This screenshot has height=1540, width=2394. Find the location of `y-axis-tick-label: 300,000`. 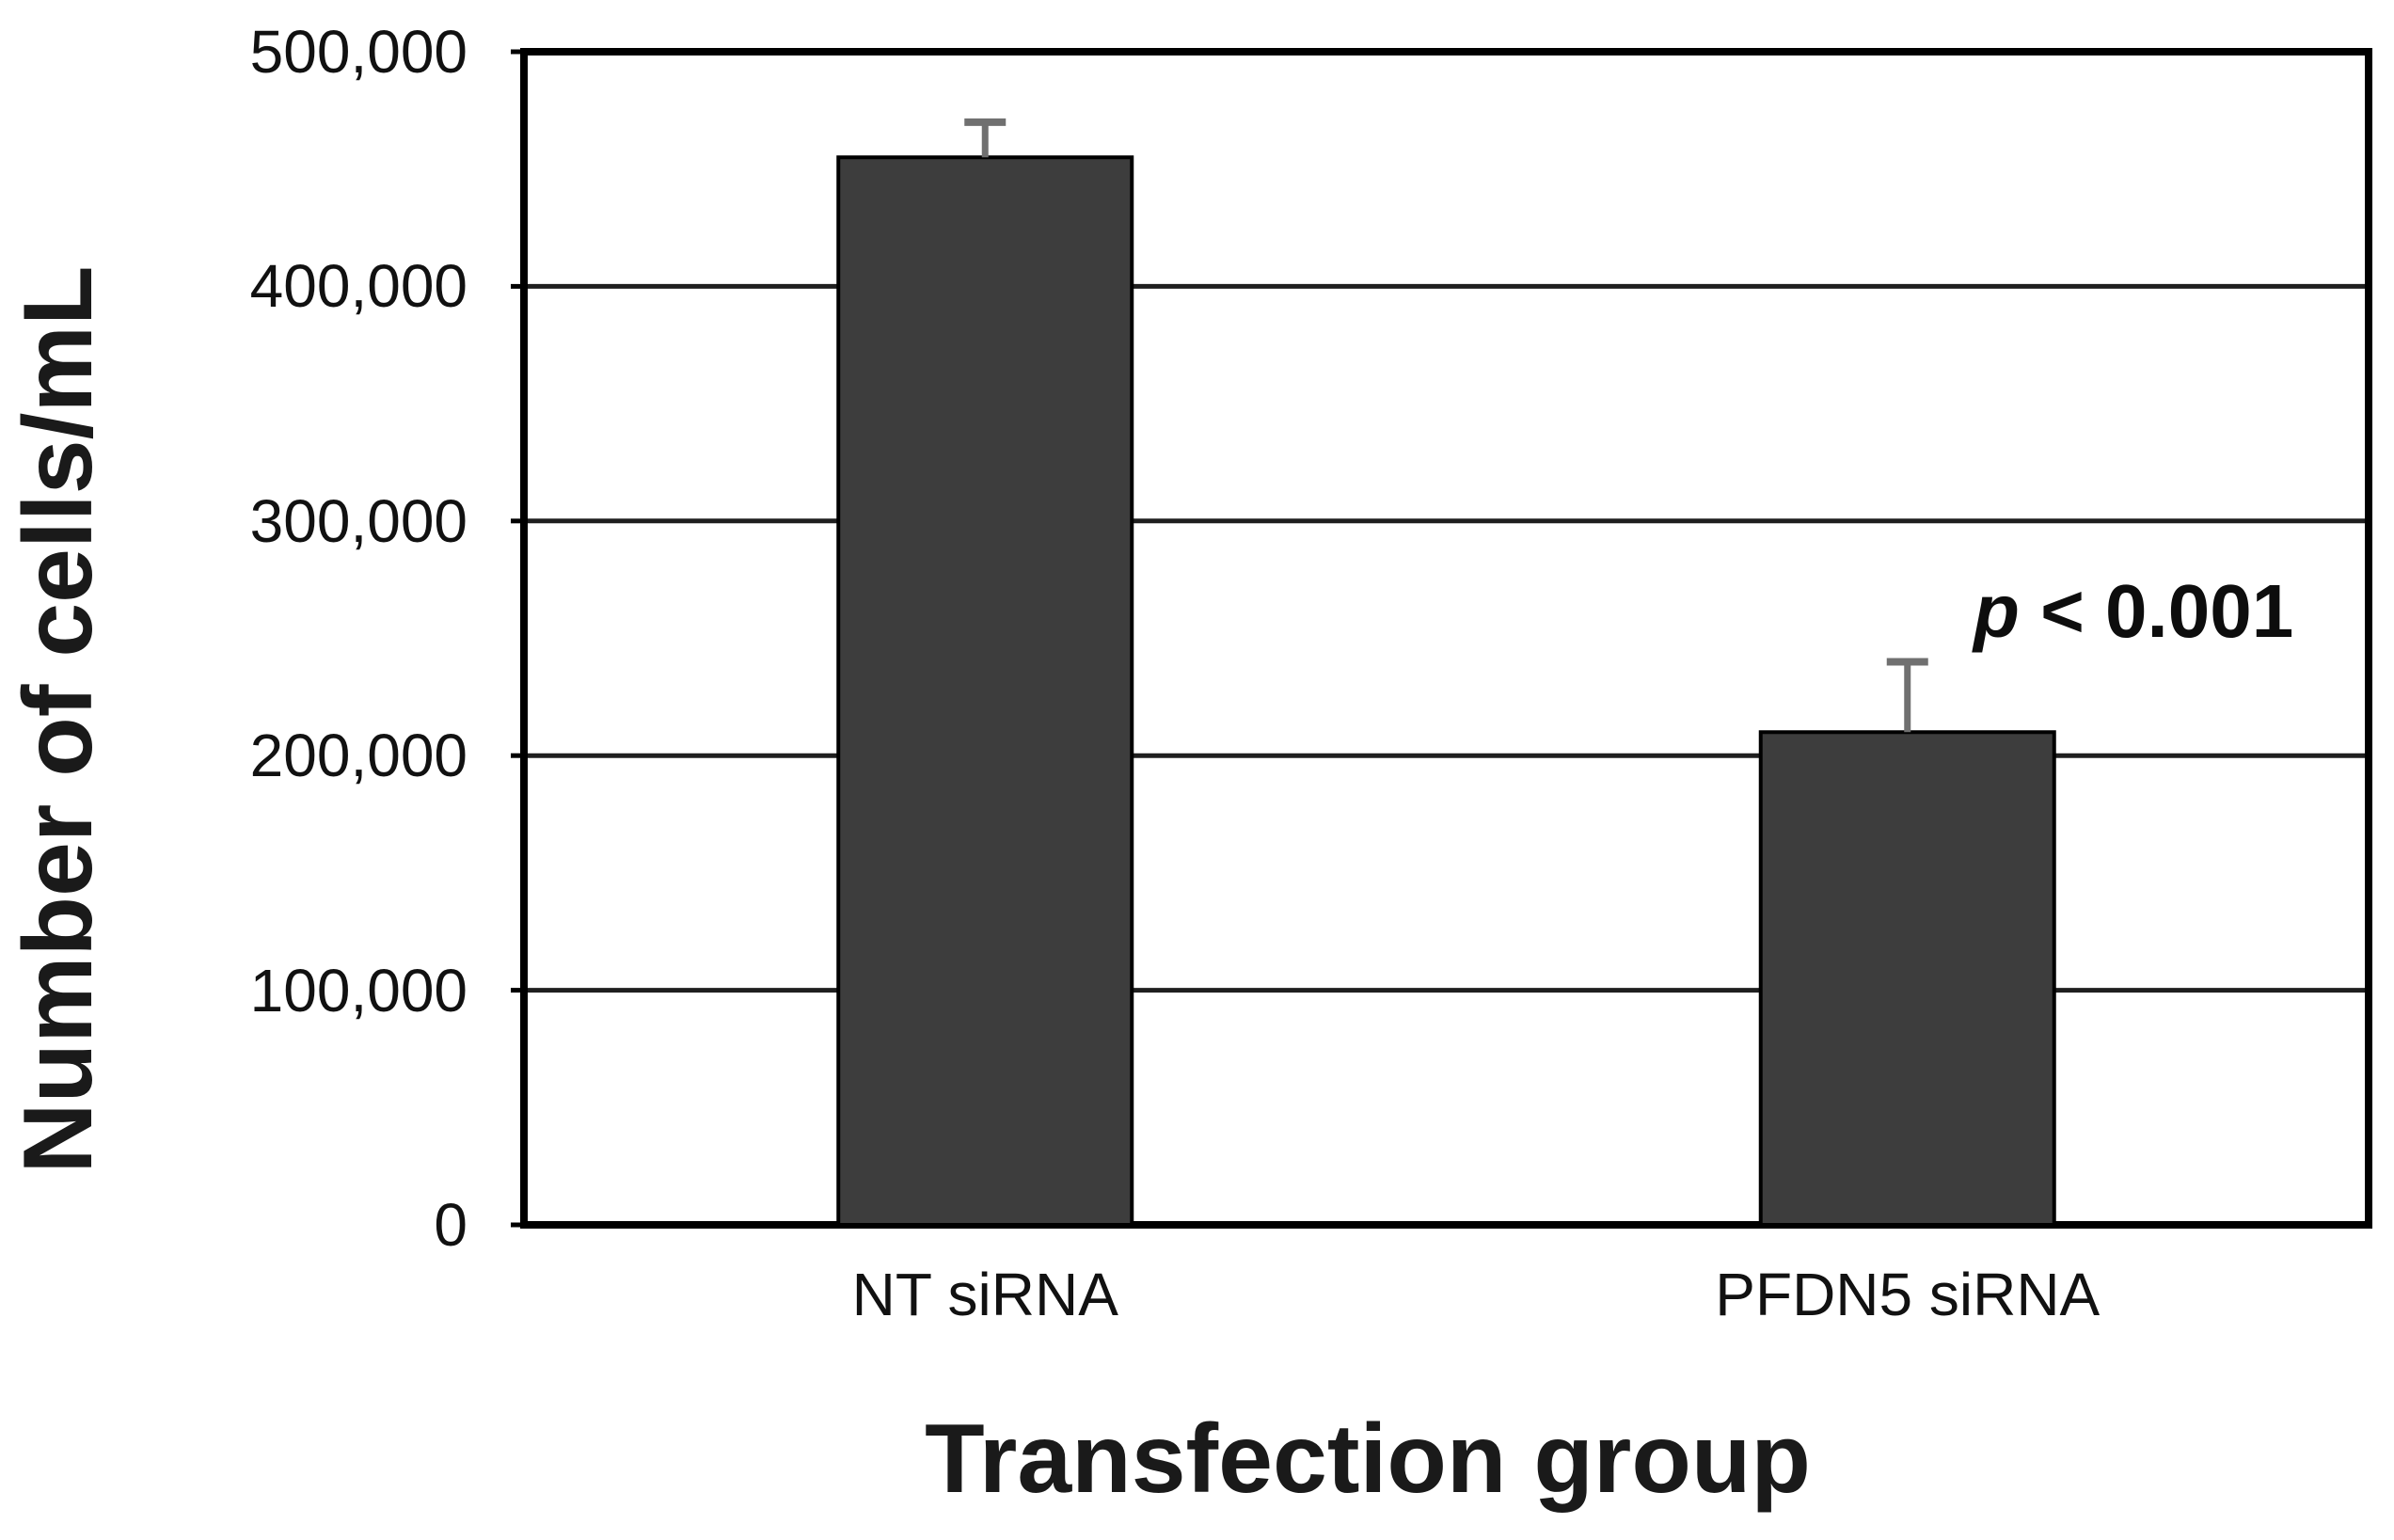

y-axis-tick-label: 300,000 is located at coordinates (358, 520).